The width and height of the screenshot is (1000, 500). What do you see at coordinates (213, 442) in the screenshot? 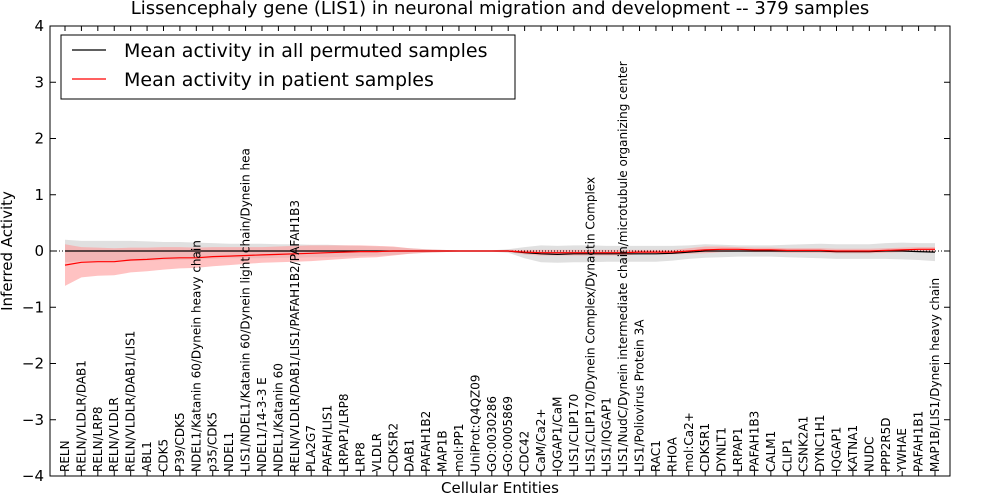
I see `x-tick-label: p35/CDK5` at bounding box center [213, 442].